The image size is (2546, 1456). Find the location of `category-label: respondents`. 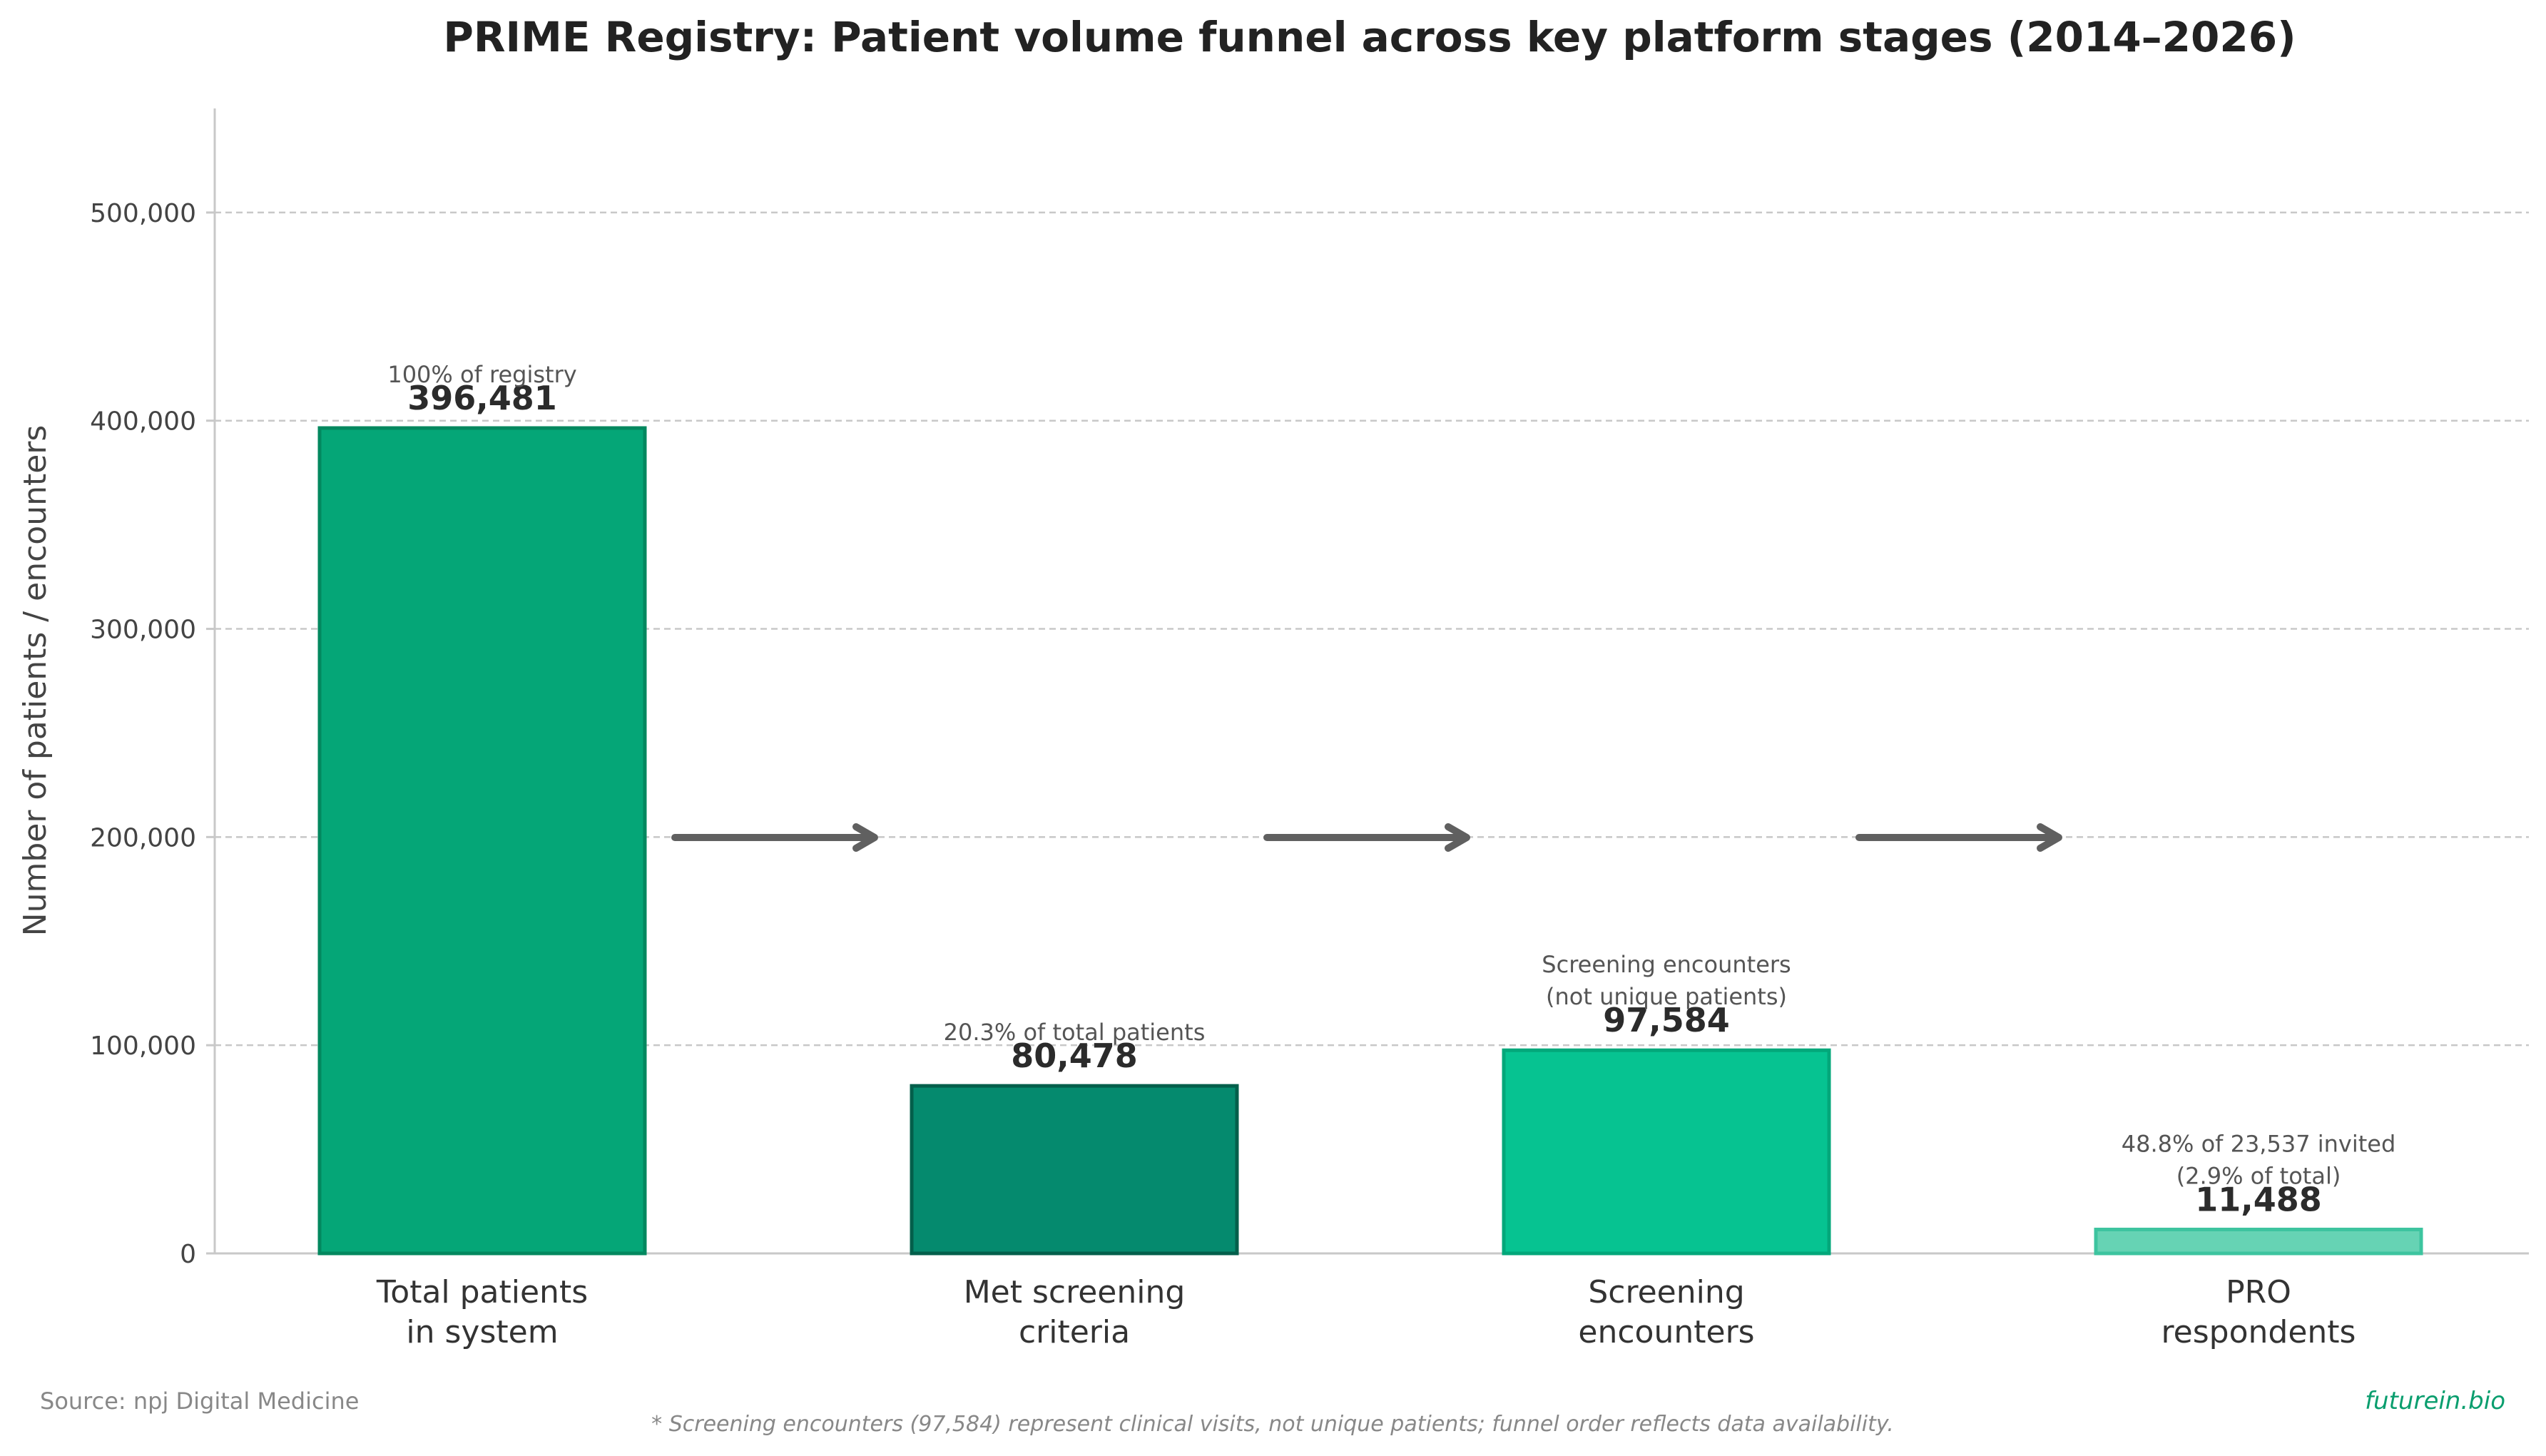

category-label: respondents is located at coordinates (2258, 1332).